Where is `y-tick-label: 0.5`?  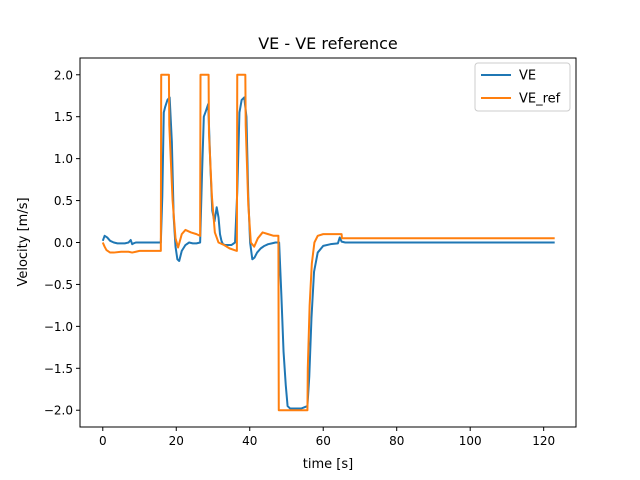 y-tick-label: 0.5 is located at coordinates (63, 201).